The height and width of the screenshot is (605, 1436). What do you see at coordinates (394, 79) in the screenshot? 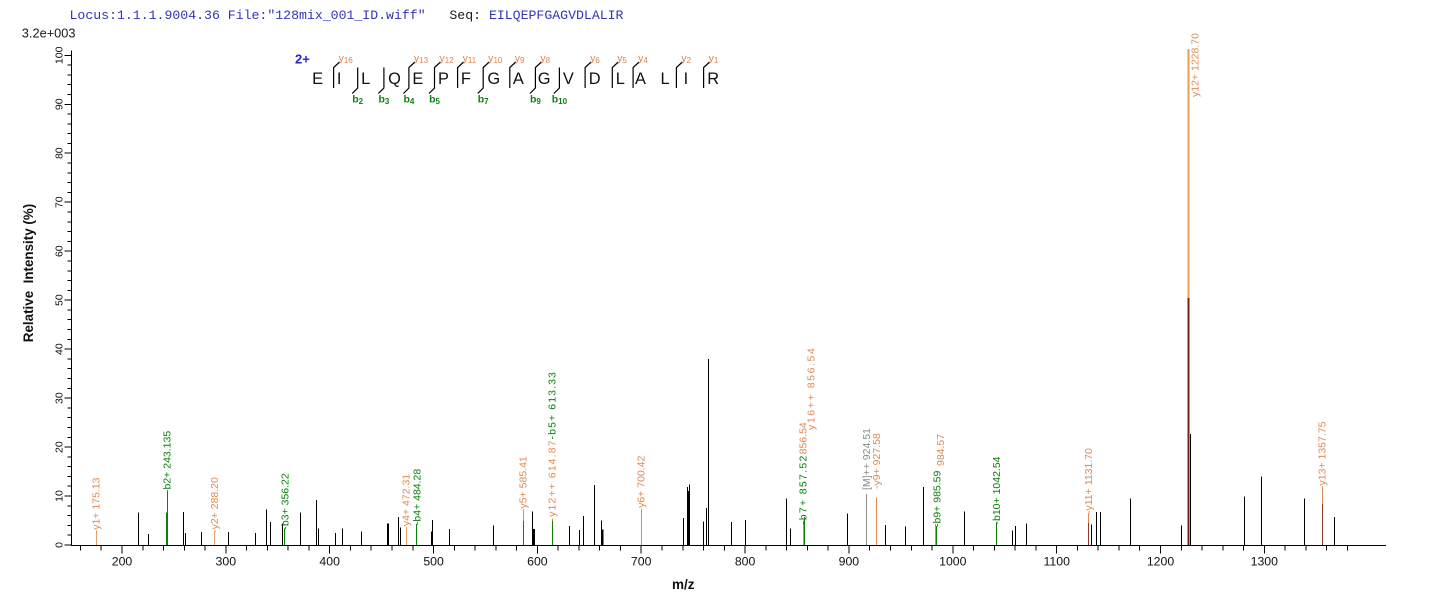
I see `svg-text: Q` at bounding box center [394, 79].